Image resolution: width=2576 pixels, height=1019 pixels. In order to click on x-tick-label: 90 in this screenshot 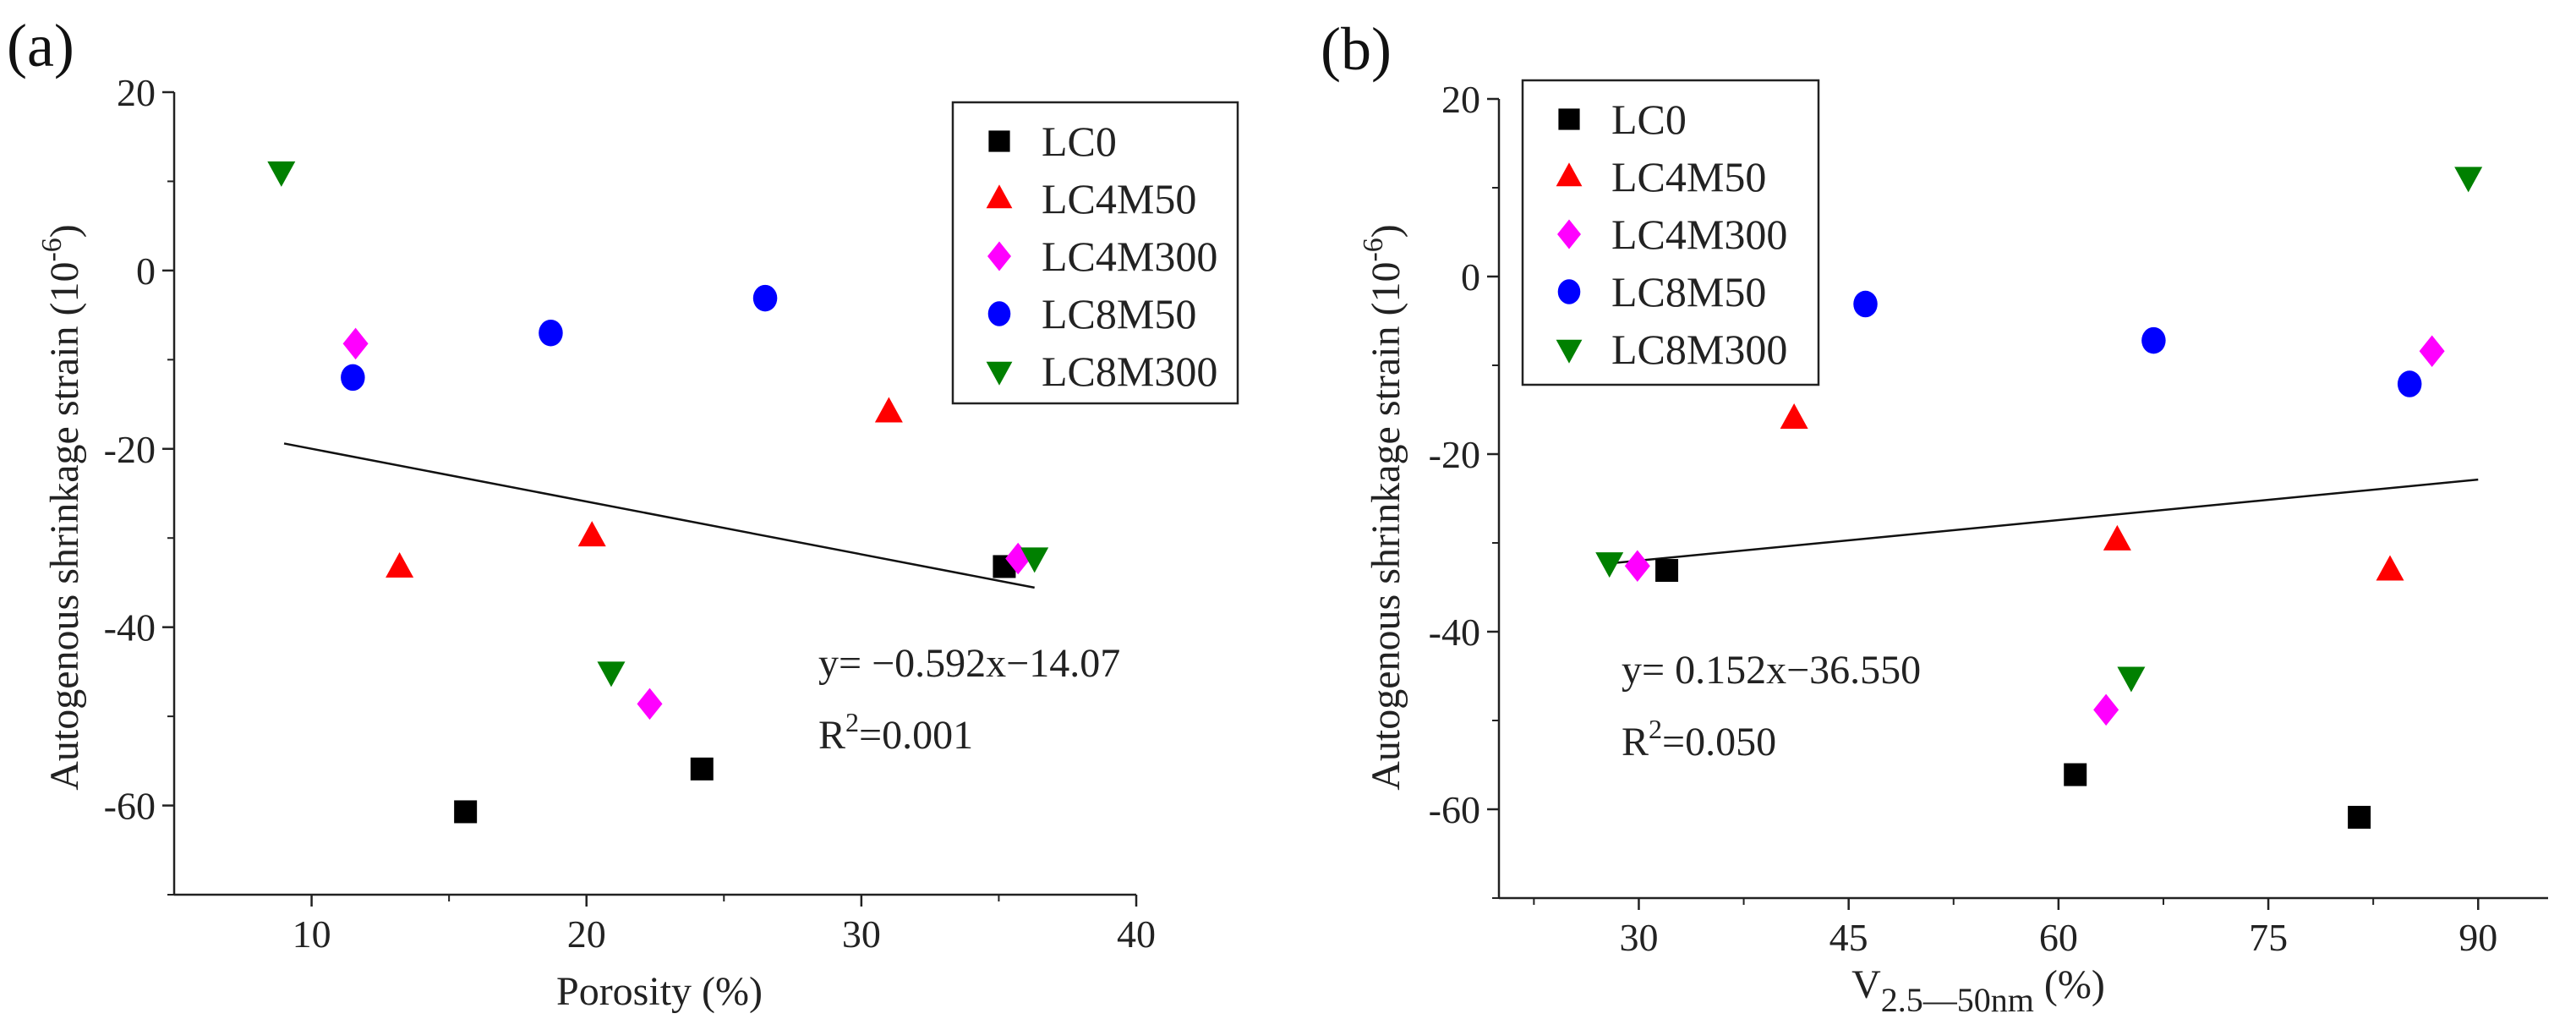, I will do `click(2477, 937)`.